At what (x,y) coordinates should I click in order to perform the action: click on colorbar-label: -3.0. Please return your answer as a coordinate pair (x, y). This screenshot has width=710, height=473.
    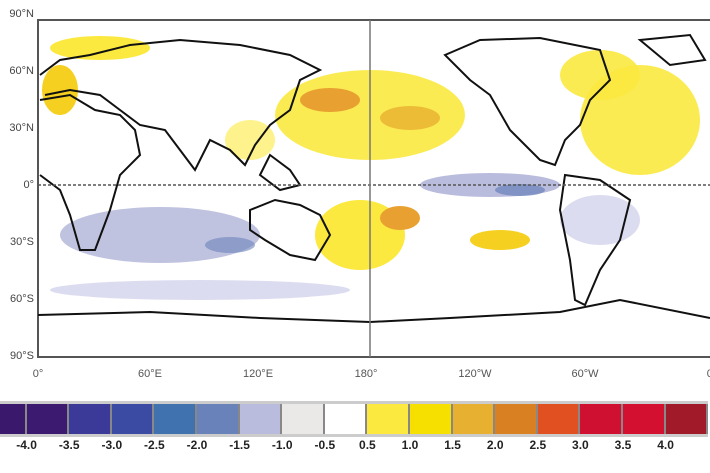
    Looking at the image, I should click on (112, 445).